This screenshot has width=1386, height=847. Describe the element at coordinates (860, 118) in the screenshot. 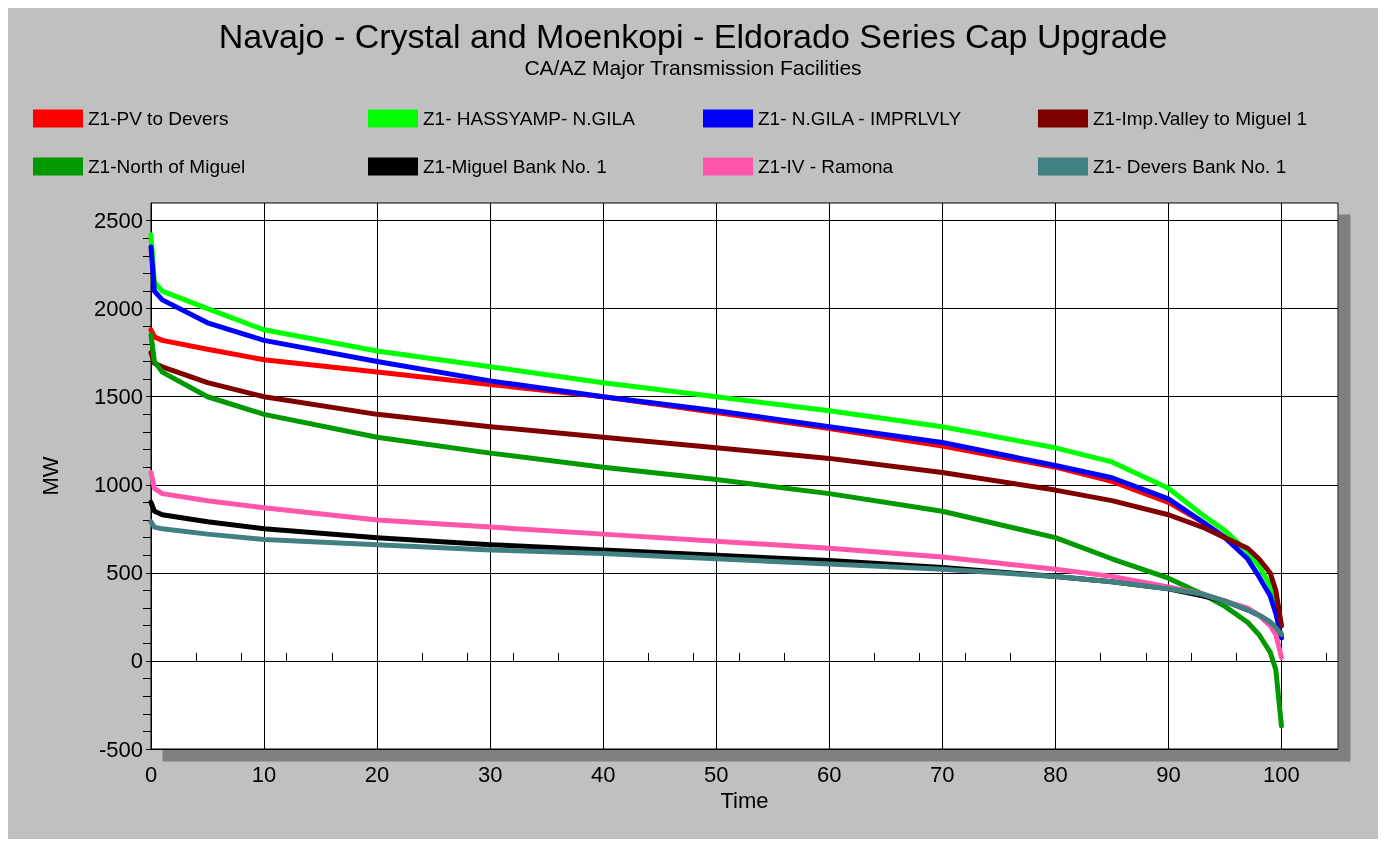

I see `legend-label: Z1- N.GILA - IMPRLVLY` at that location.